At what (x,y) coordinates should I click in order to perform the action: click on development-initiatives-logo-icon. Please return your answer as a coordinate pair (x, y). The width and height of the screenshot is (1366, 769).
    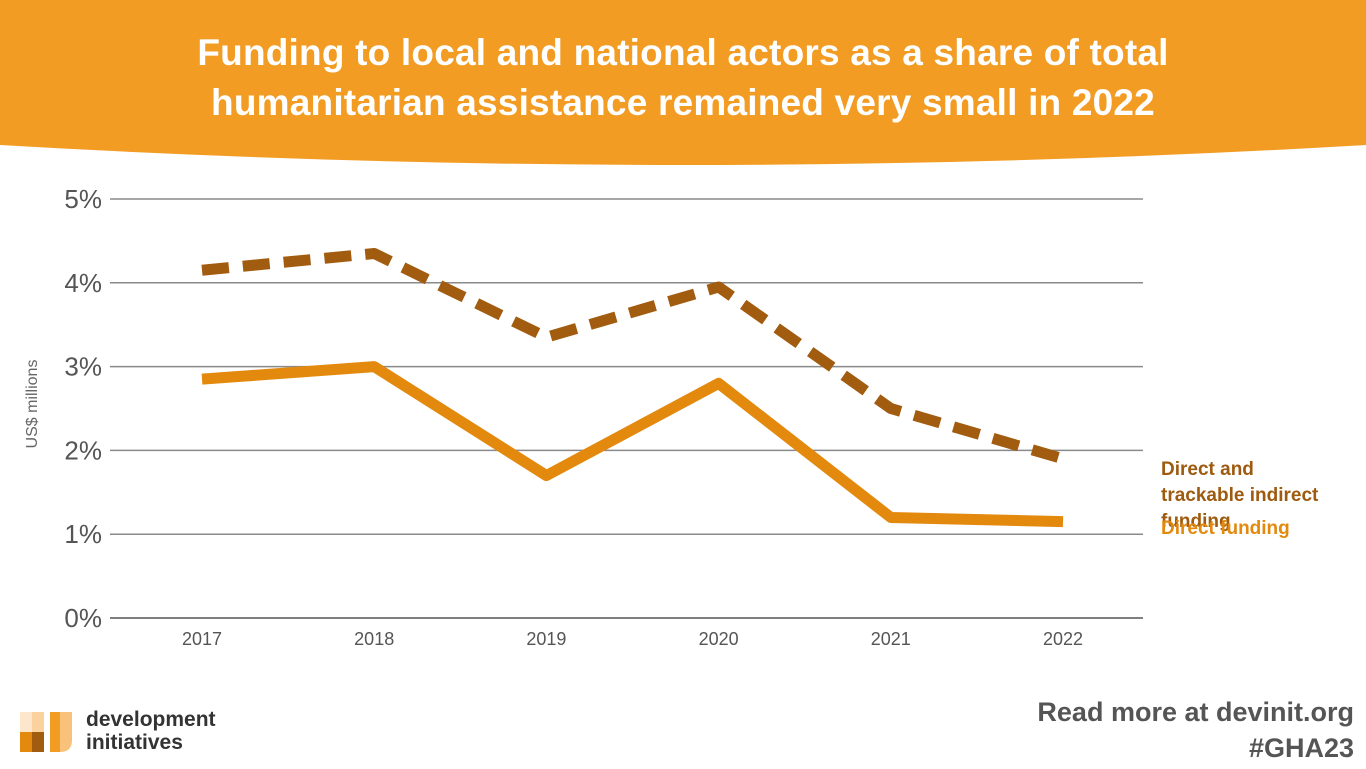
    Looking at the image, I should click on (46, 732).